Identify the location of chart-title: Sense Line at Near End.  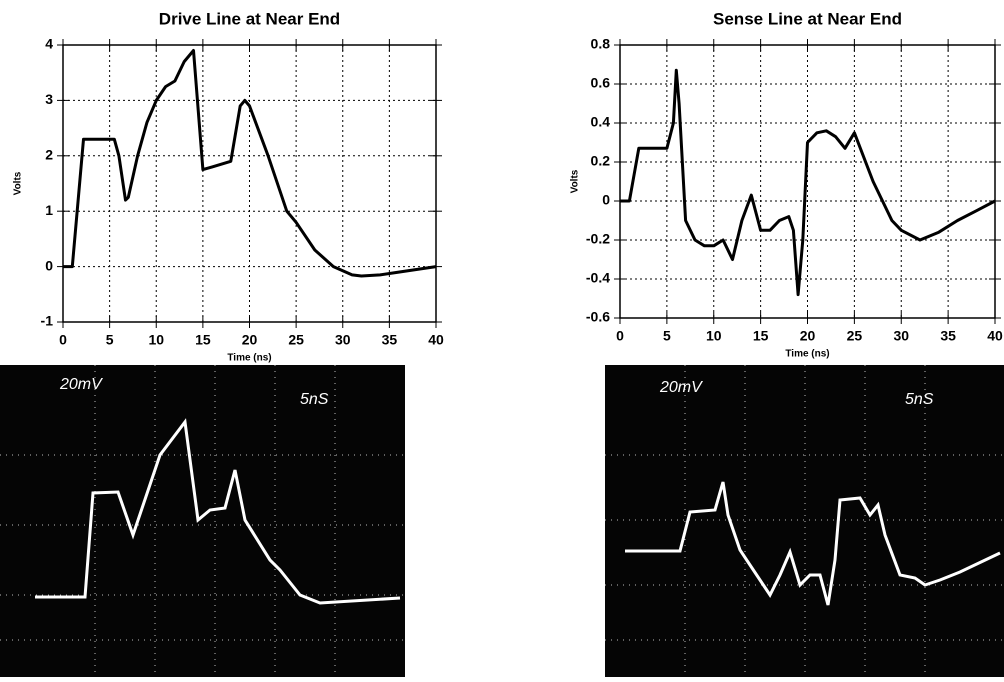
(807, 18).